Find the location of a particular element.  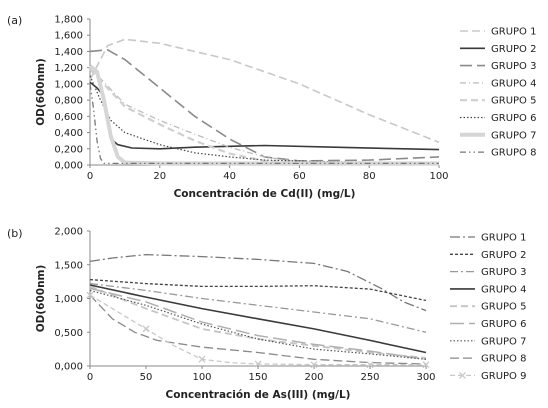

x-tick-label: 80 is located at coordinates (369, 176).